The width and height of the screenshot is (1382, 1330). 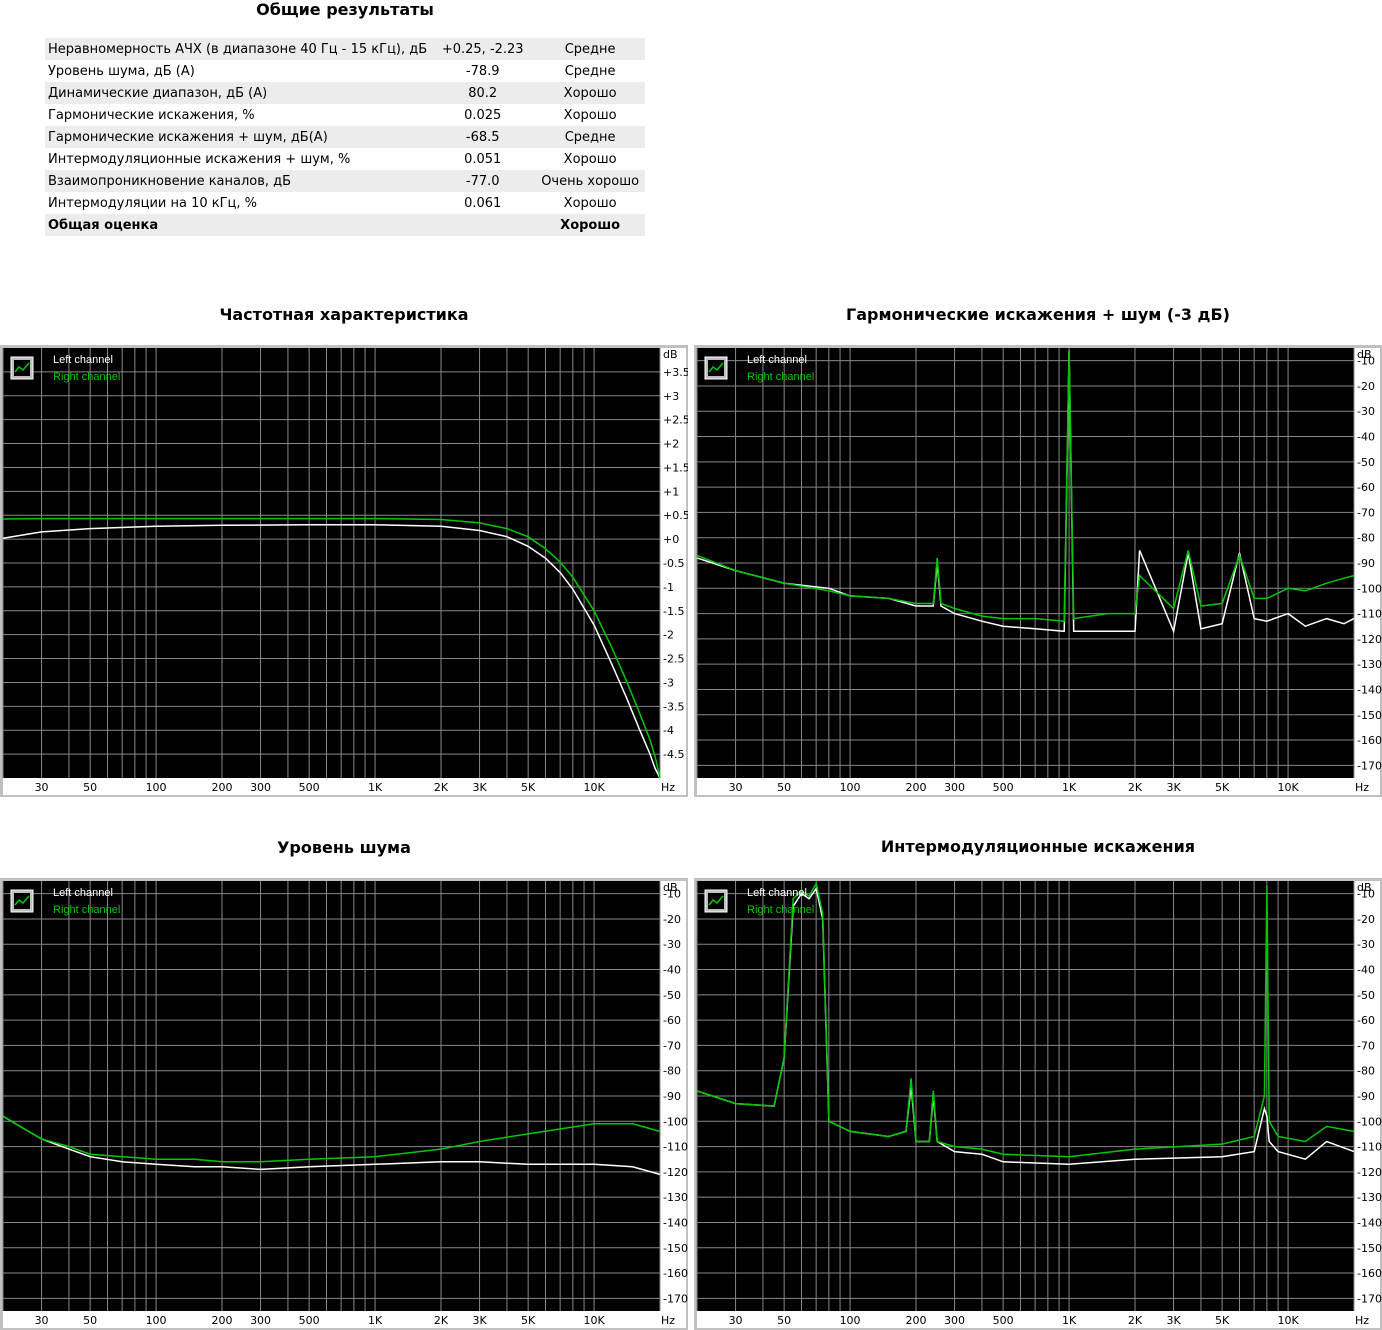 What do you see at coordinates (675, 1222) in the screenshot?
I see `y-tick-label: -140` at bounding box center [675, 1222].